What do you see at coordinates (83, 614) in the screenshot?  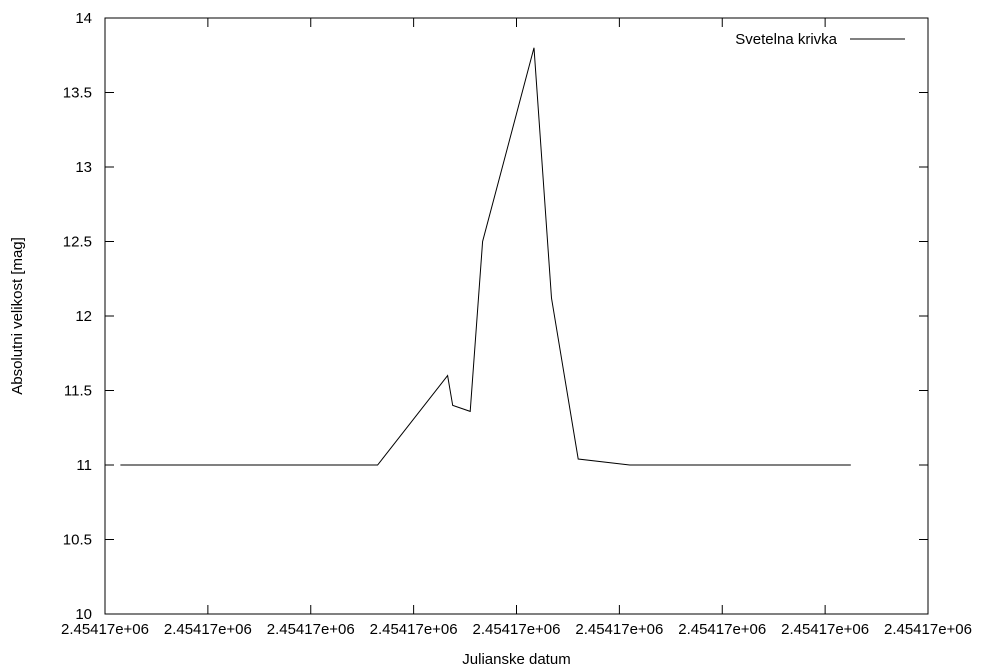 I see `y-tick-label: 10` at bounding box center [83, 614].